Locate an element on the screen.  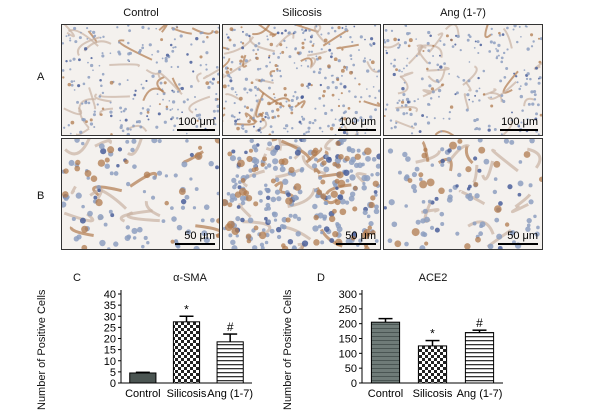
y-tick-label: 5 is located at coordinates (113, 373).